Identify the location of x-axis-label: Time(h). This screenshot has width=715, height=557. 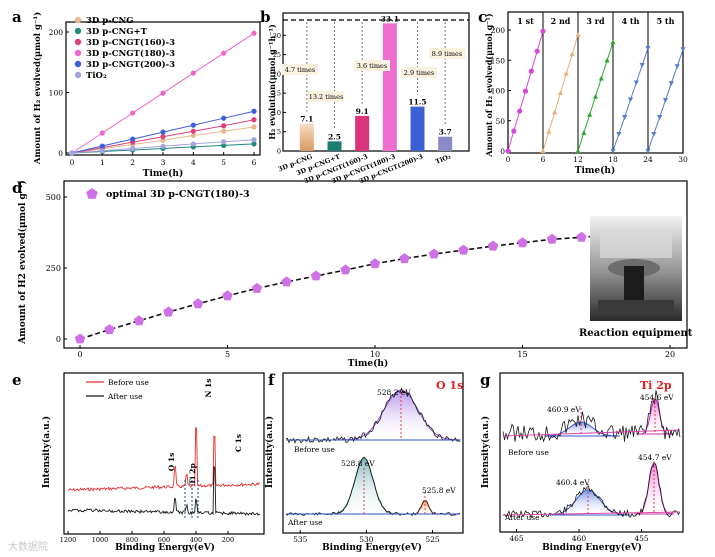
(595, 170).